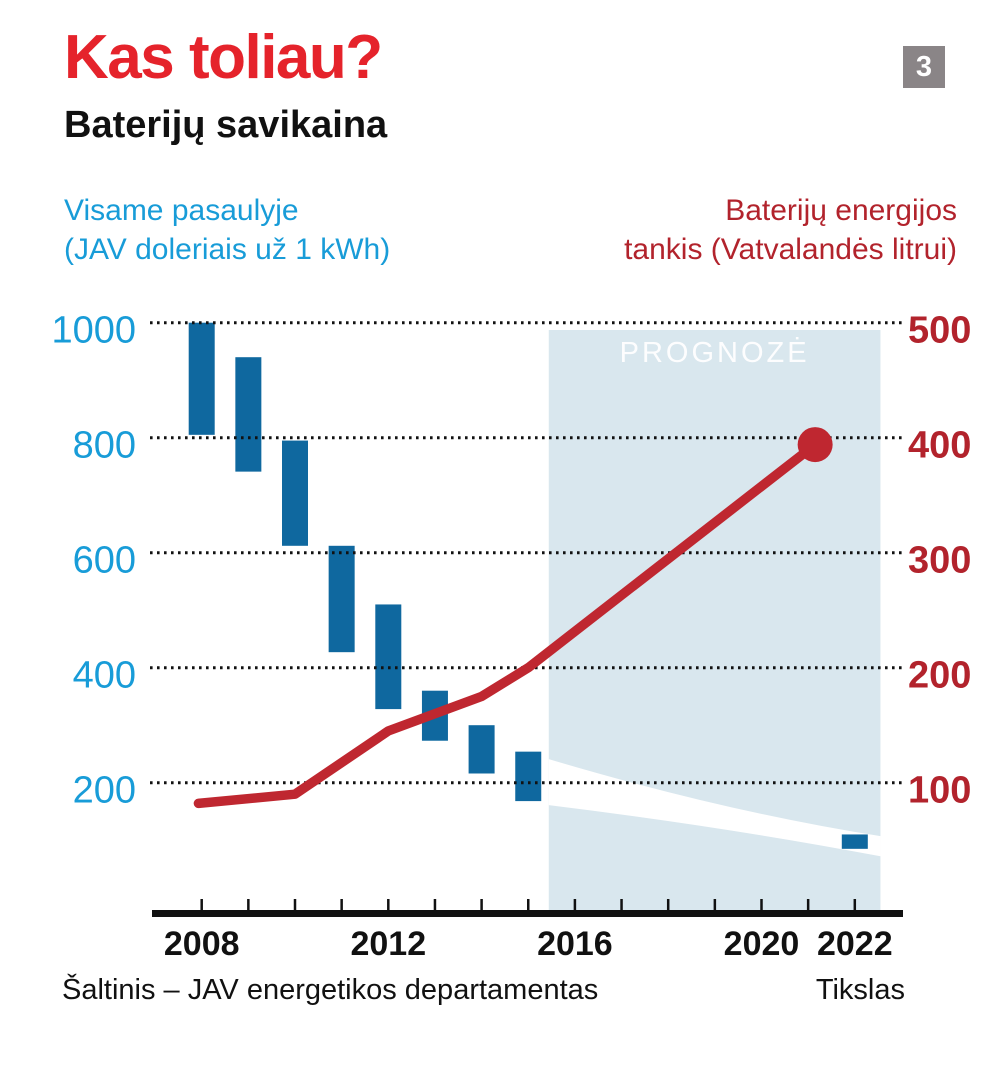 The width and height of the screenshot is (1000, 1071). What do you see at coordinates (223, 57) in the screenshot?
I see `page-title: Kas toliau?` at bounding box center [223, 57].